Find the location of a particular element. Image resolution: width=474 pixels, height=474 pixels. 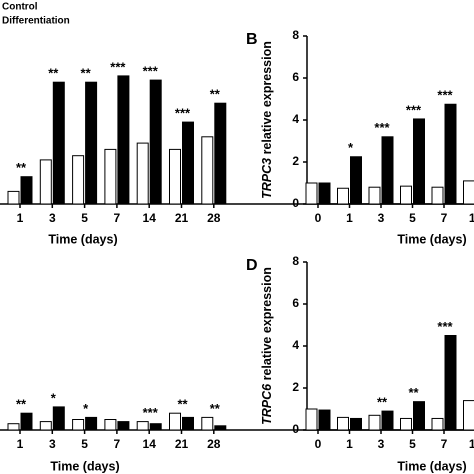

panel-letter: B is located at coordinates (252, 39).